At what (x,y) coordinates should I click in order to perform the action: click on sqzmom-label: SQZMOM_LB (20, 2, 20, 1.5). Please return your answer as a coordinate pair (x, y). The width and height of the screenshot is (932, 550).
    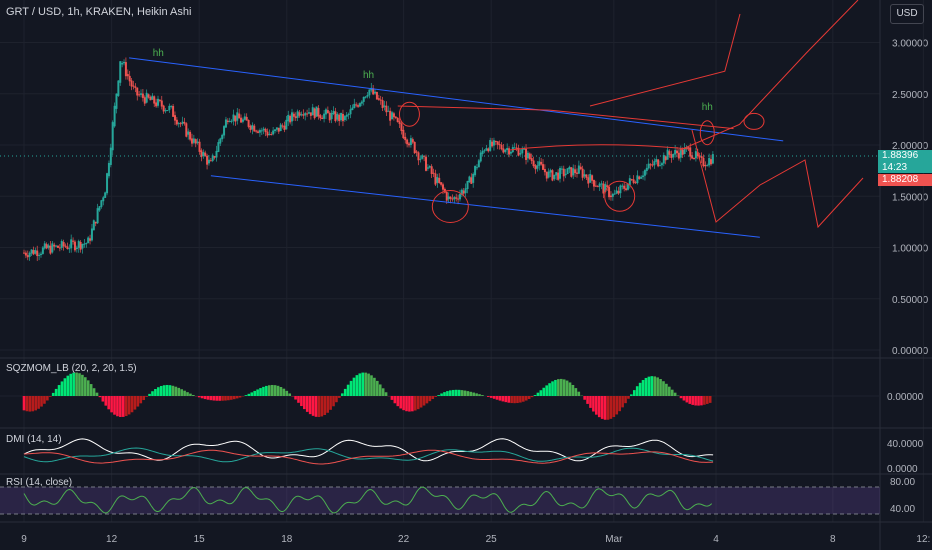
    Looking at the image, I should click on (71, 368).